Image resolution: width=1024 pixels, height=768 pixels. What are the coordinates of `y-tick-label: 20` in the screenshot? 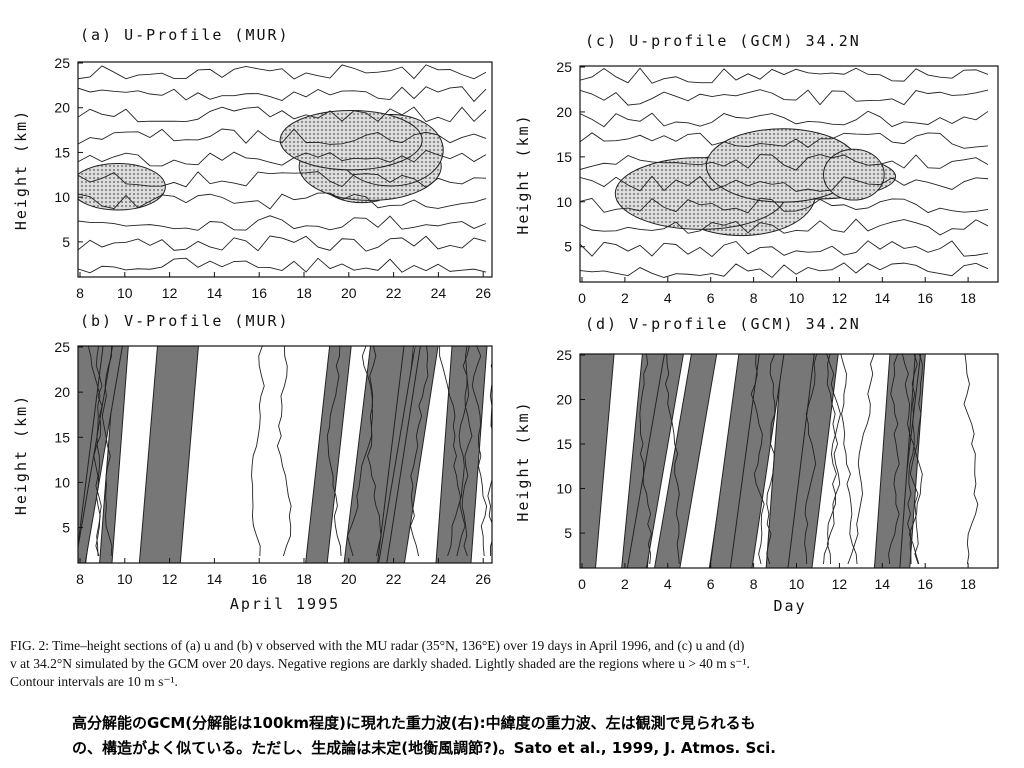 It's located at (62, 108).